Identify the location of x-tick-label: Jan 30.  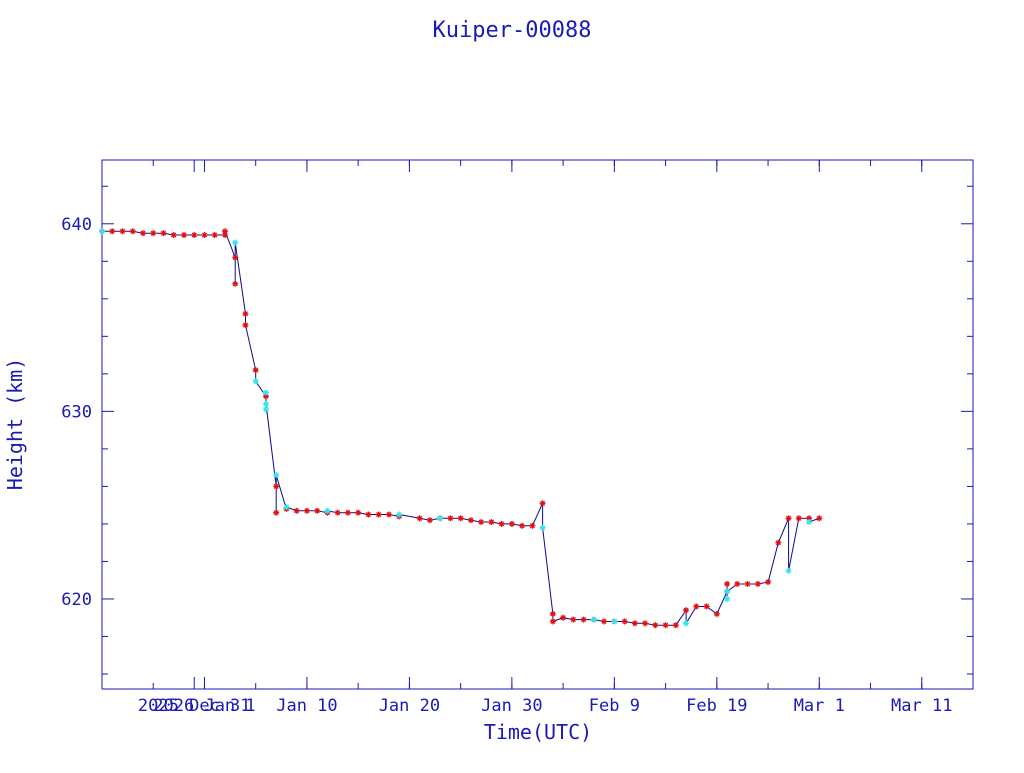
(511, 706).